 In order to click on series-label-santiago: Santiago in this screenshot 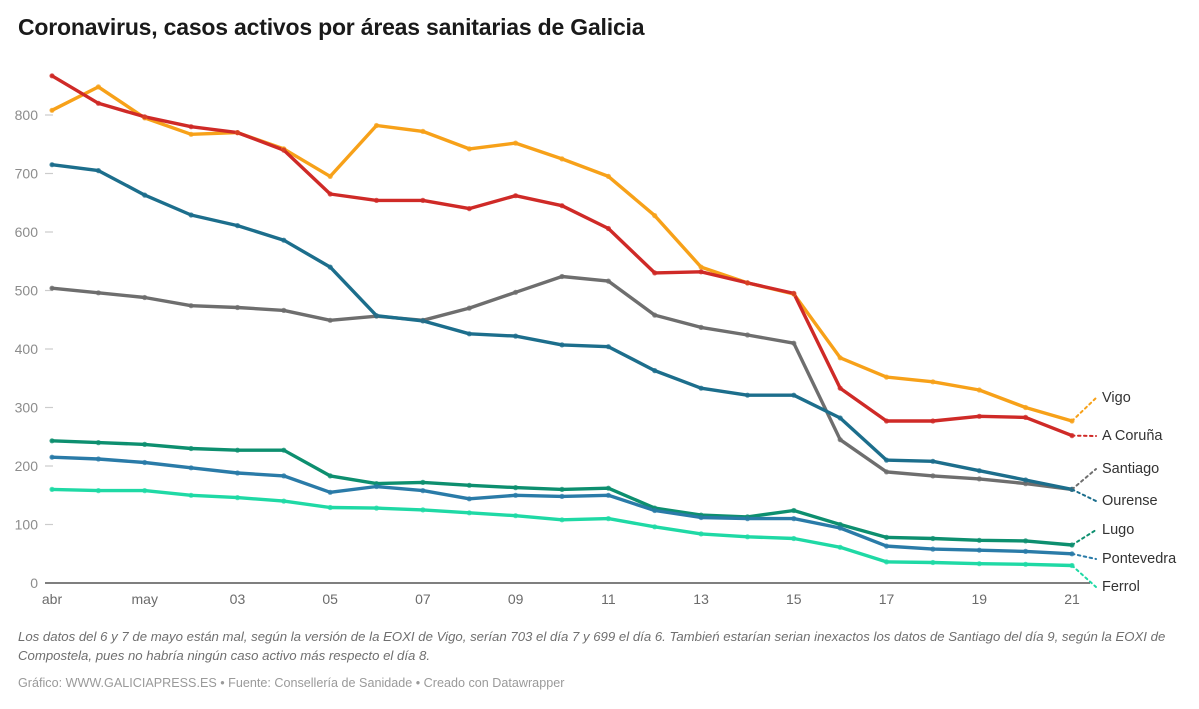, I will do `click(1130, 469)`.